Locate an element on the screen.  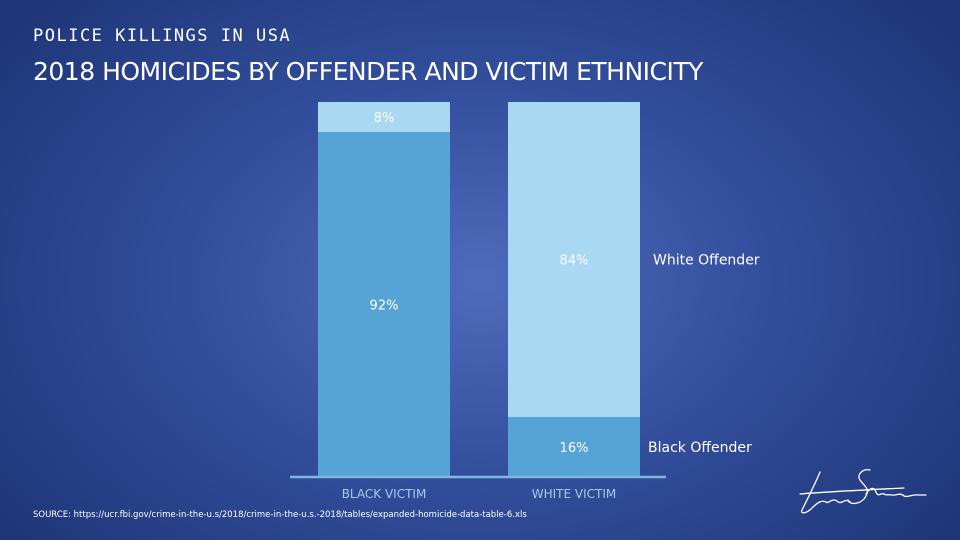
bar-segment-white-offender-white-victim is located at coordinates (574, 259).